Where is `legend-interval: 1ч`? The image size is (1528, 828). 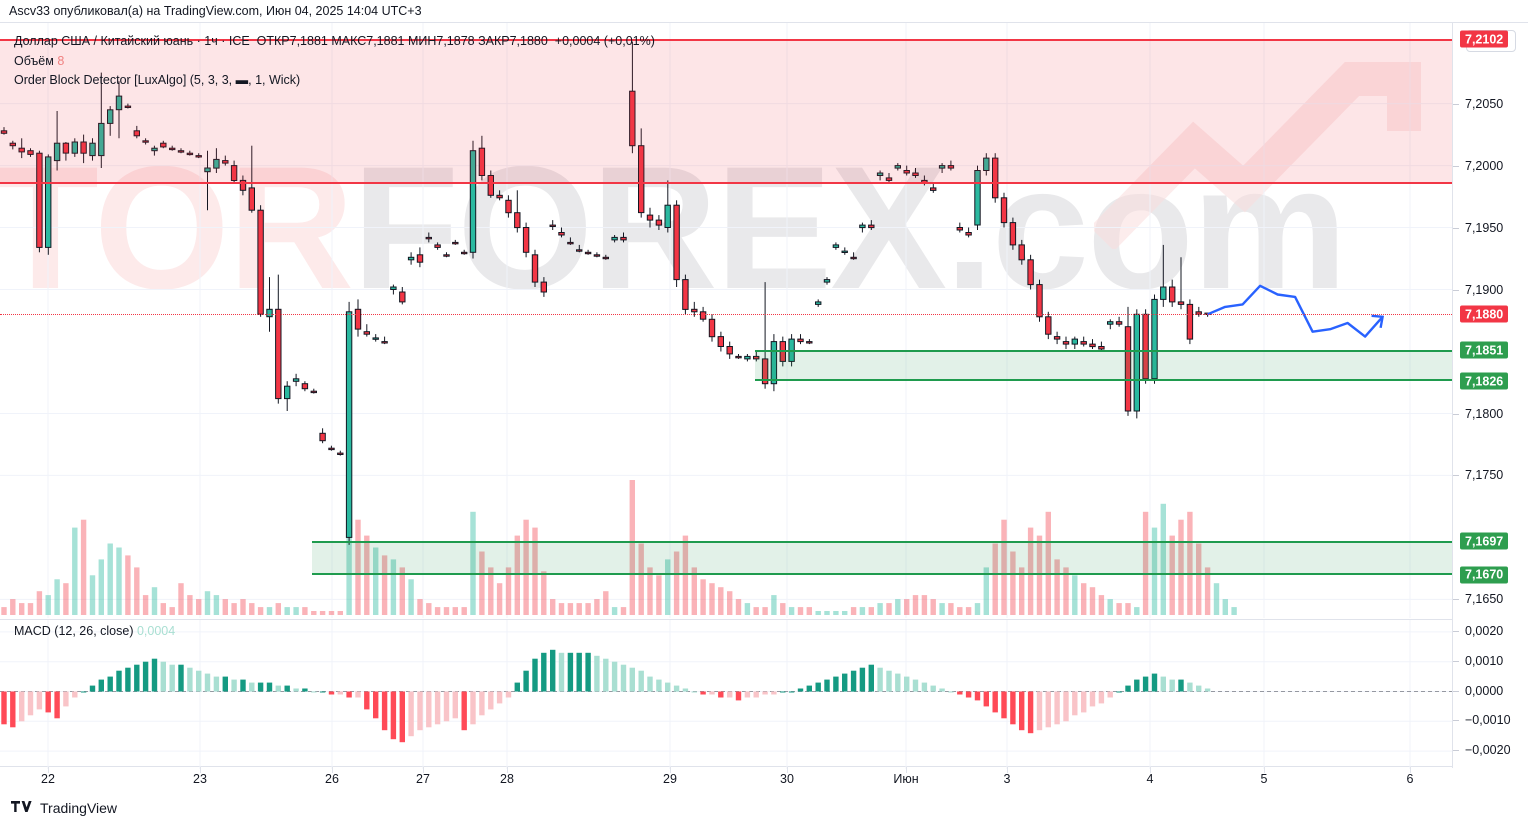
legend-interval: 1ч is located at coordinates (211, 41).